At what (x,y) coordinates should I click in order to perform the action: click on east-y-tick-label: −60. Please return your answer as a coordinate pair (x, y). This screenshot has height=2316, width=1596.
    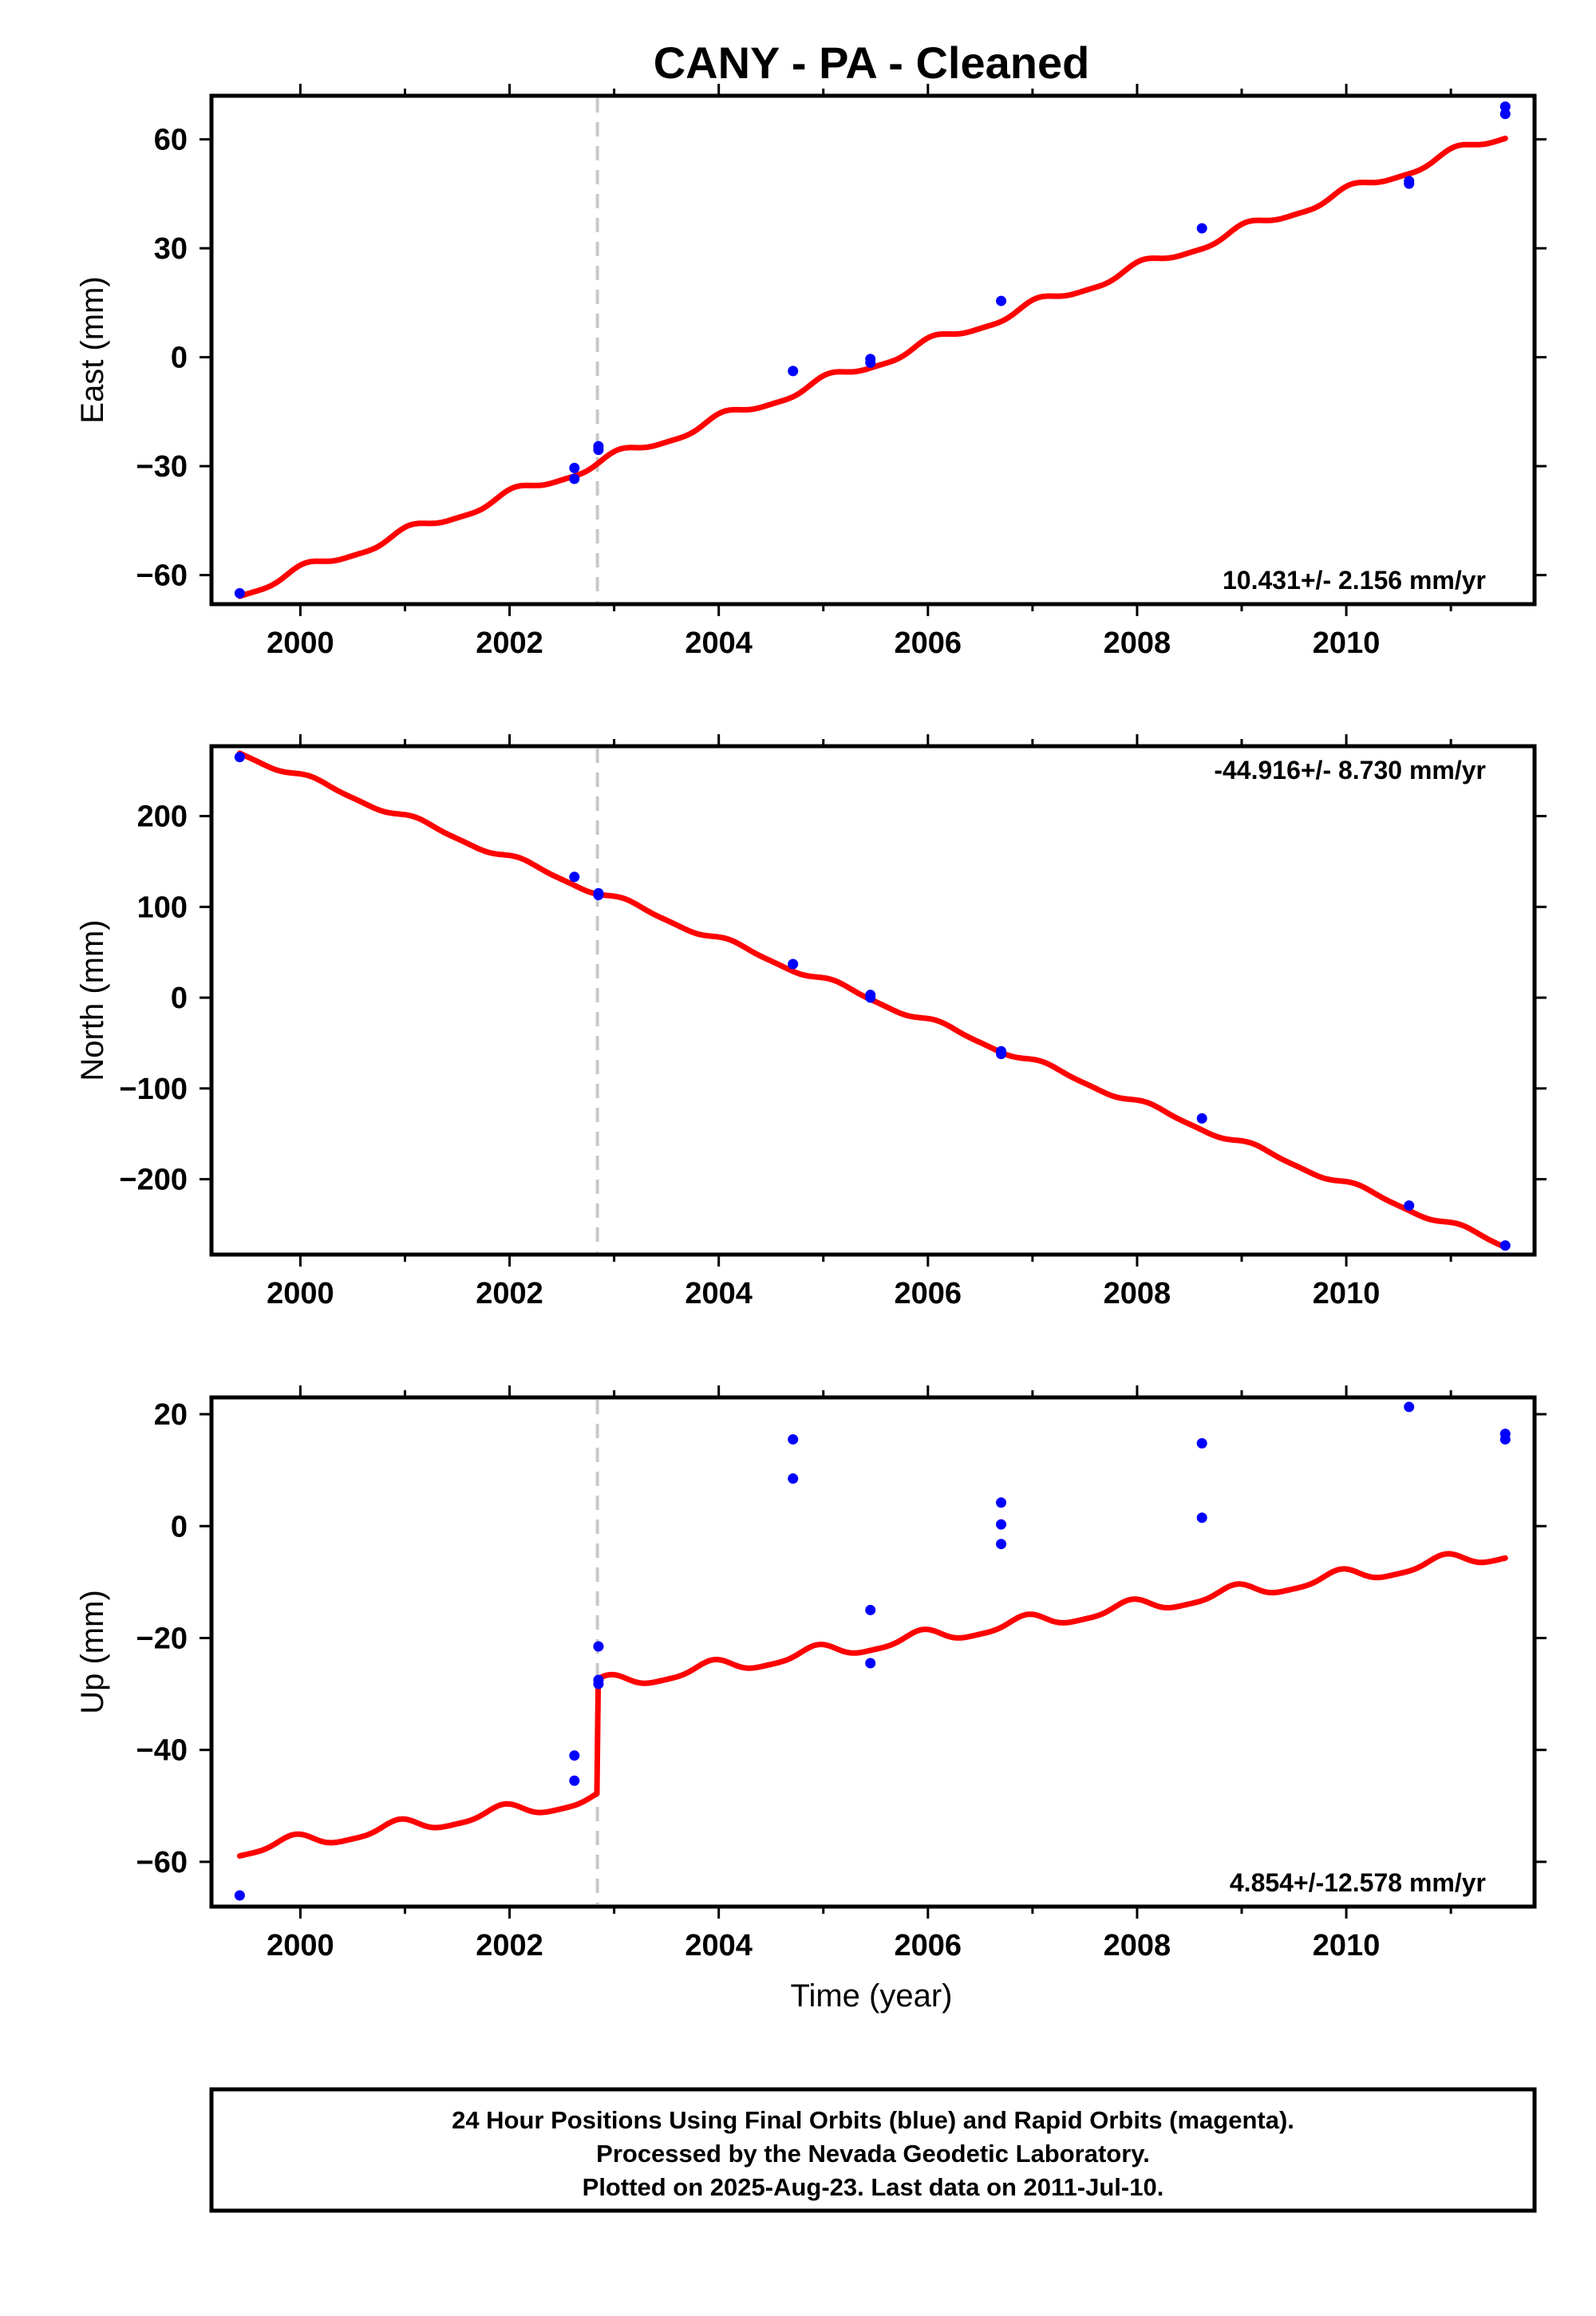
    Looking at the image, I should click on (162, 576).